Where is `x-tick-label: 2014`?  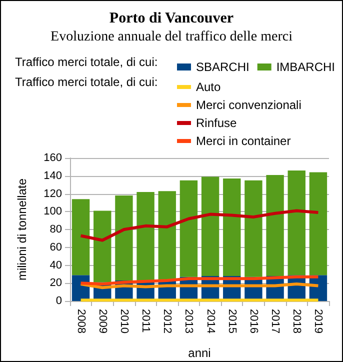 x-tick-label: 2014 is located at coordinates (210, 321).